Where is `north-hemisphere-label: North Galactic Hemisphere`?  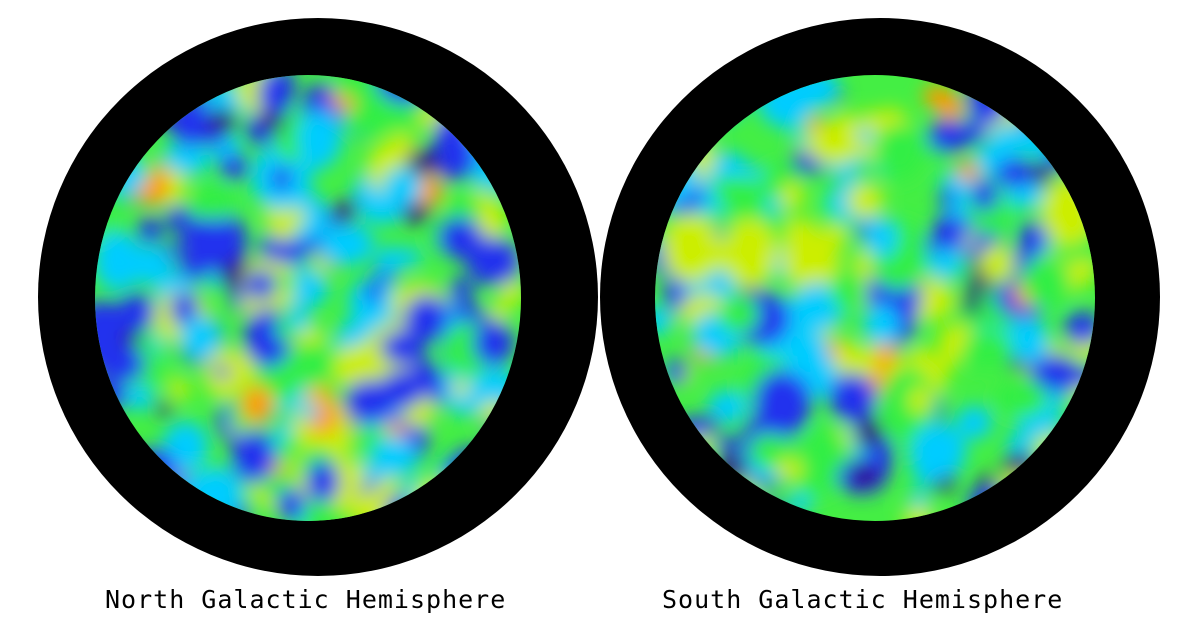
north-hemisphere-label: North Galactic Hemisphere is located at coordinates (306, 599).